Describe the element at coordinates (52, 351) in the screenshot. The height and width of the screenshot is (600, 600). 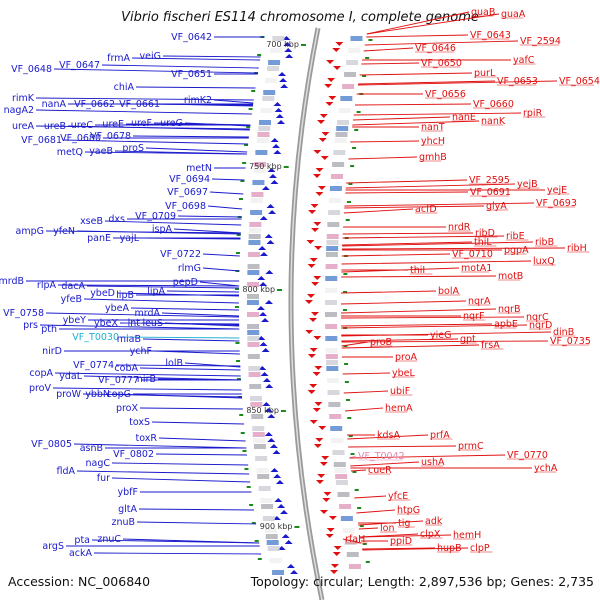
I see `left-gene-label: nirD` at that location.